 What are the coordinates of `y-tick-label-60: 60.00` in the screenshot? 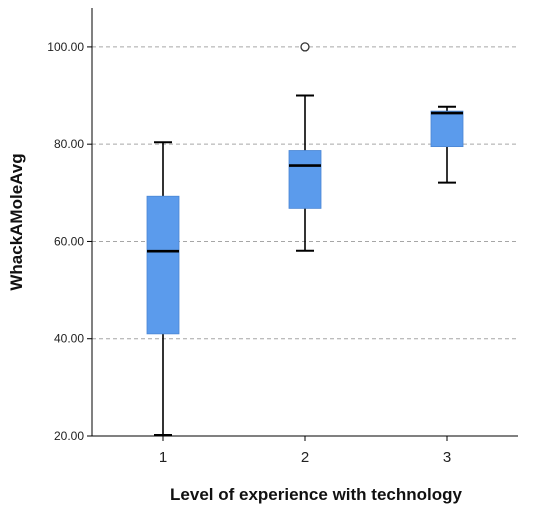 It's located at (69, 241).